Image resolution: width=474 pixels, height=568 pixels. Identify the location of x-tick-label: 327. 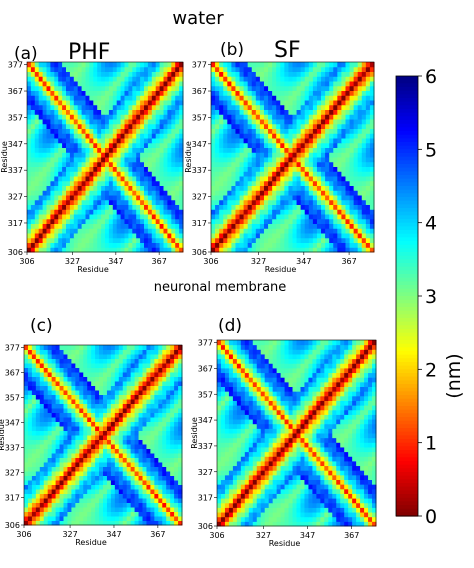
(72, 261).